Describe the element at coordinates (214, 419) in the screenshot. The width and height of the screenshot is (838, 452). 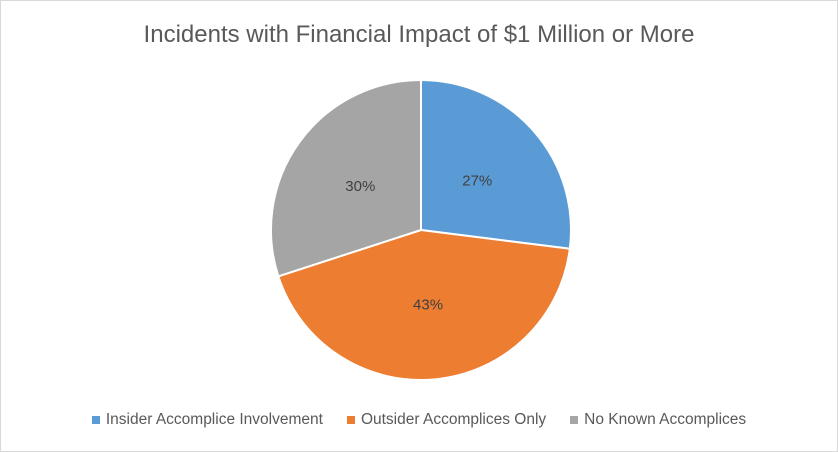
I see `legend-label: Insider Accomplice Involvement` at that location.